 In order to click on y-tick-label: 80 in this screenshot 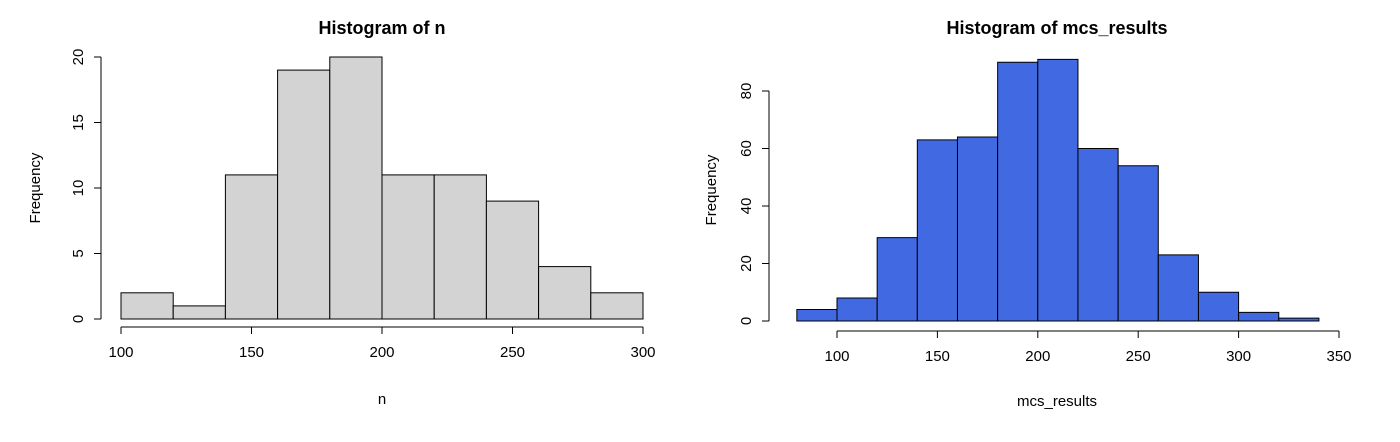, I will do `click(746, 91)`.